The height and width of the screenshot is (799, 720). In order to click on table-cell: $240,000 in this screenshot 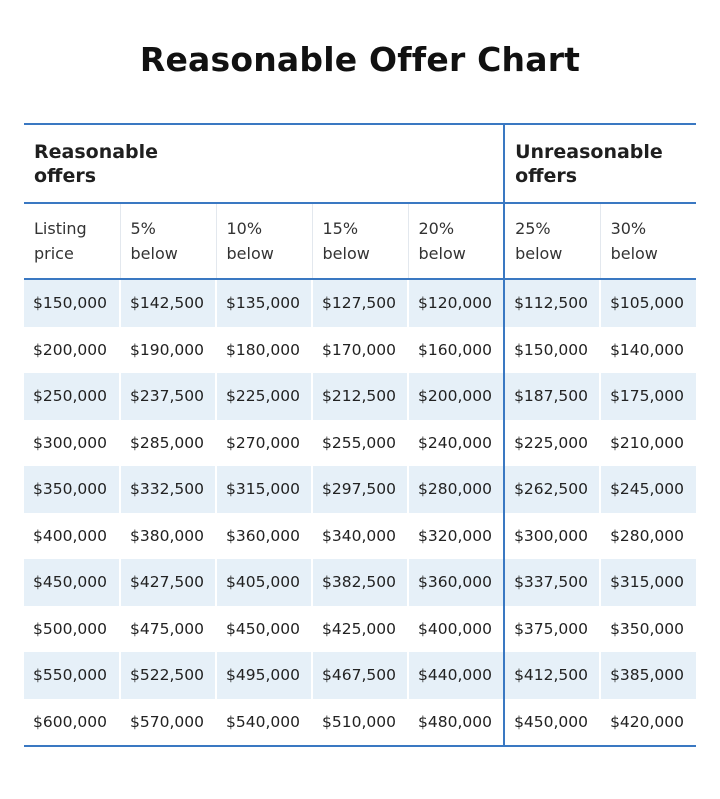, I will do `click(455, 442)`.